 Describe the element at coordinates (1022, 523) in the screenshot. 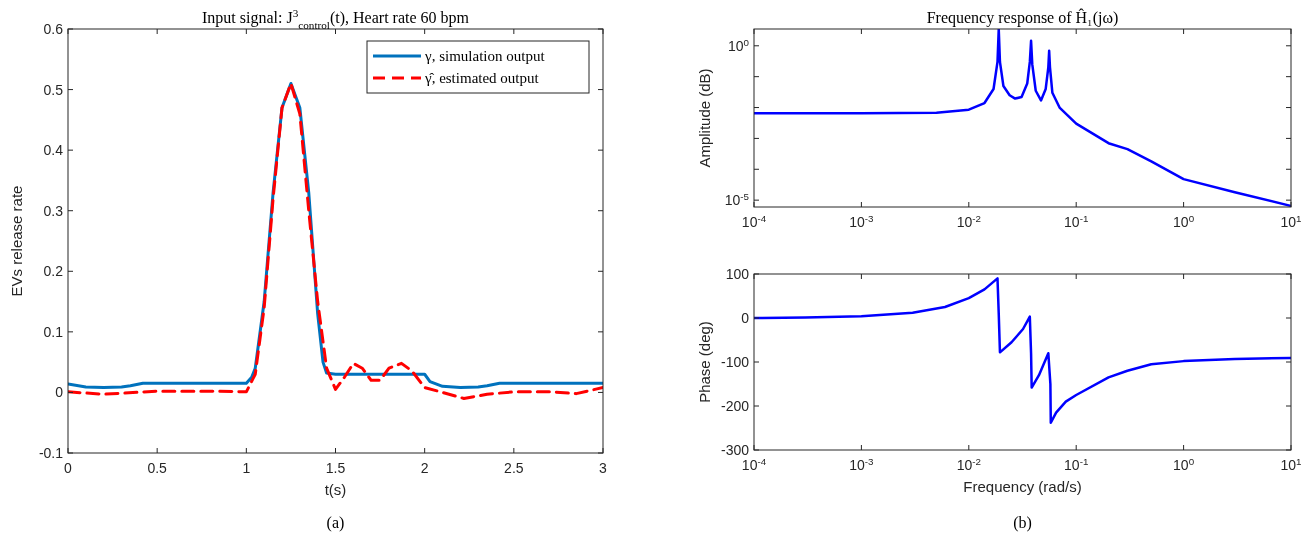

I see `text: (b)` at that location.